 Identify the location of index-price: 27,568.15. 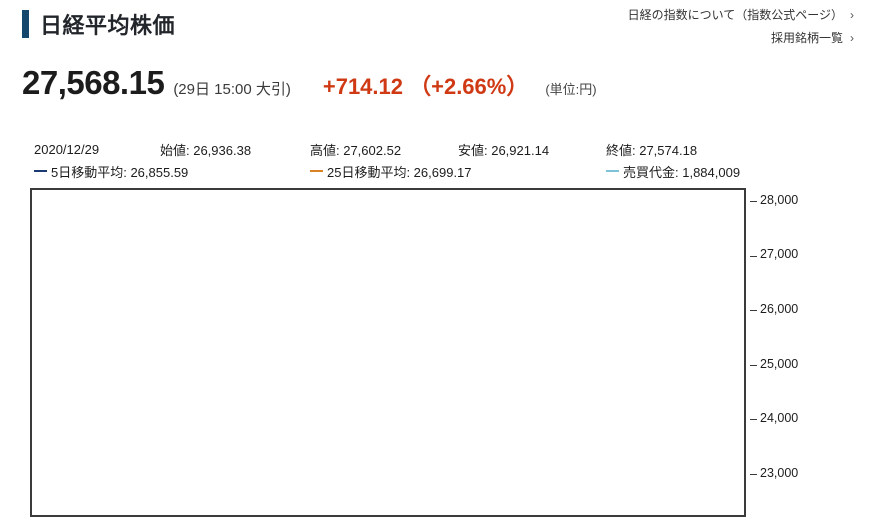
(93, 82).